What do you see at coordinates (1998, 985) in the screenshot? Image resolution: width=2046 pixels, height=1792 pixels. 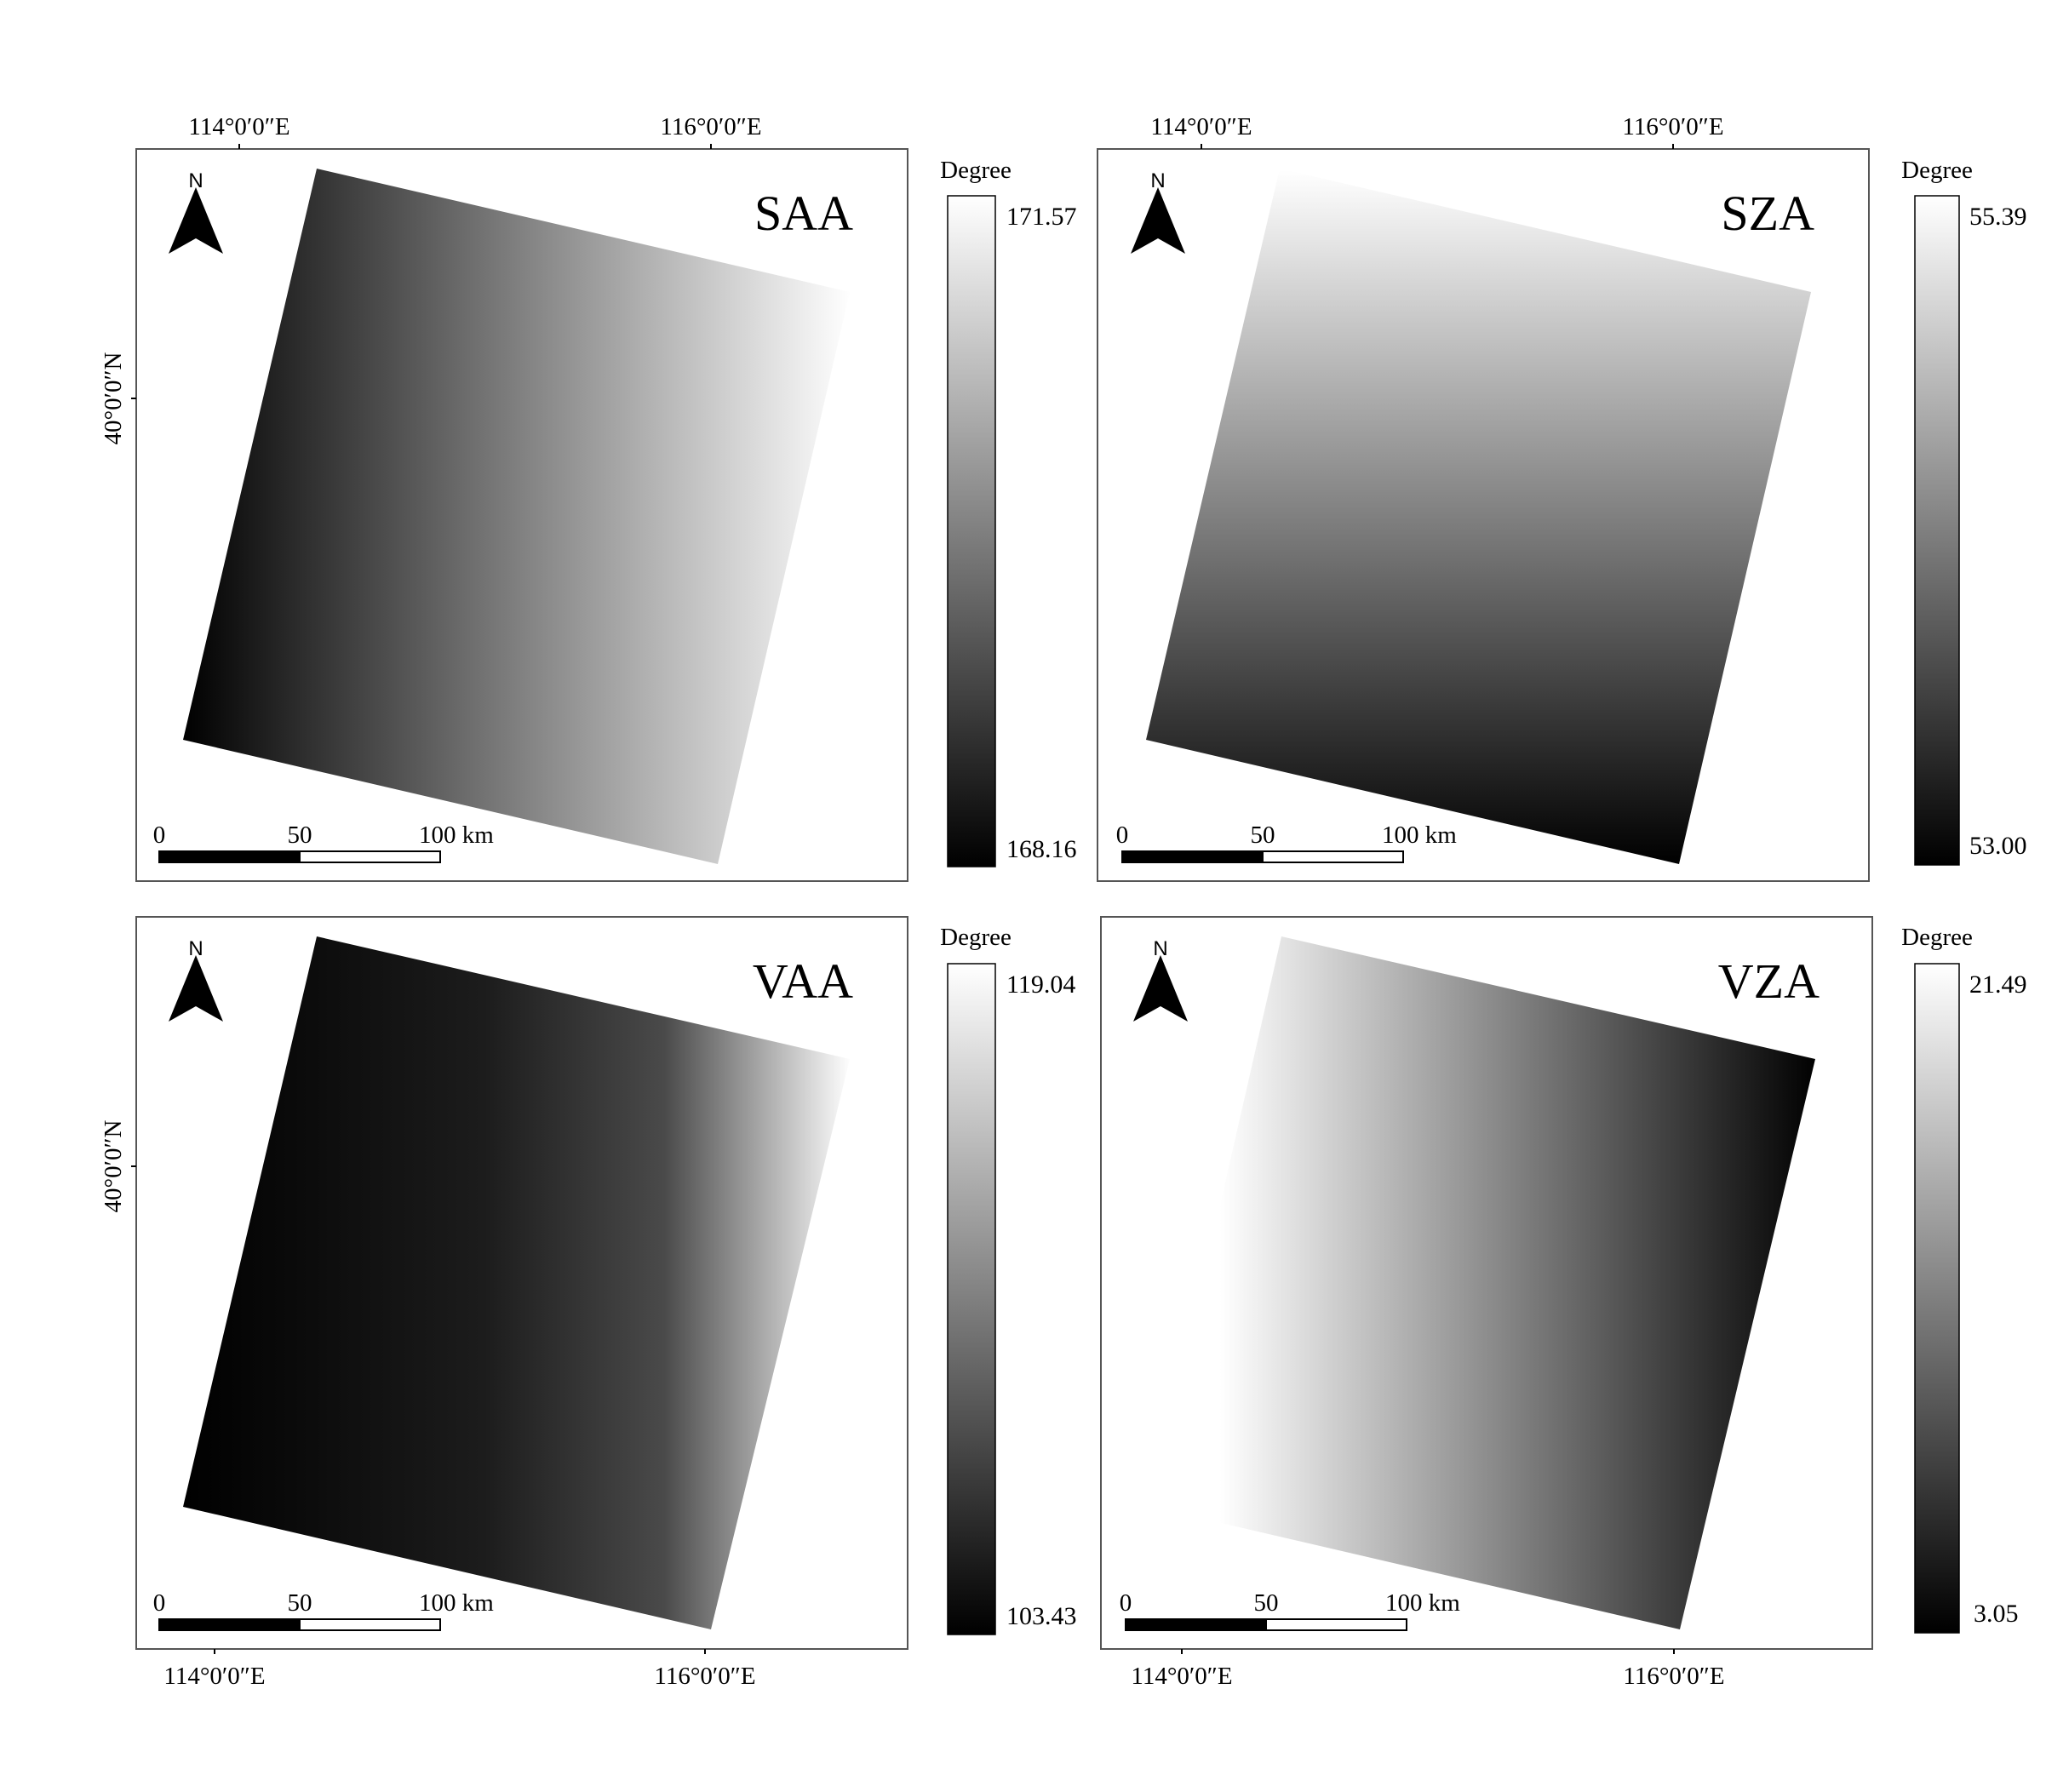 I see `legend-max: 21.49` at bounding box center [1998, 985].